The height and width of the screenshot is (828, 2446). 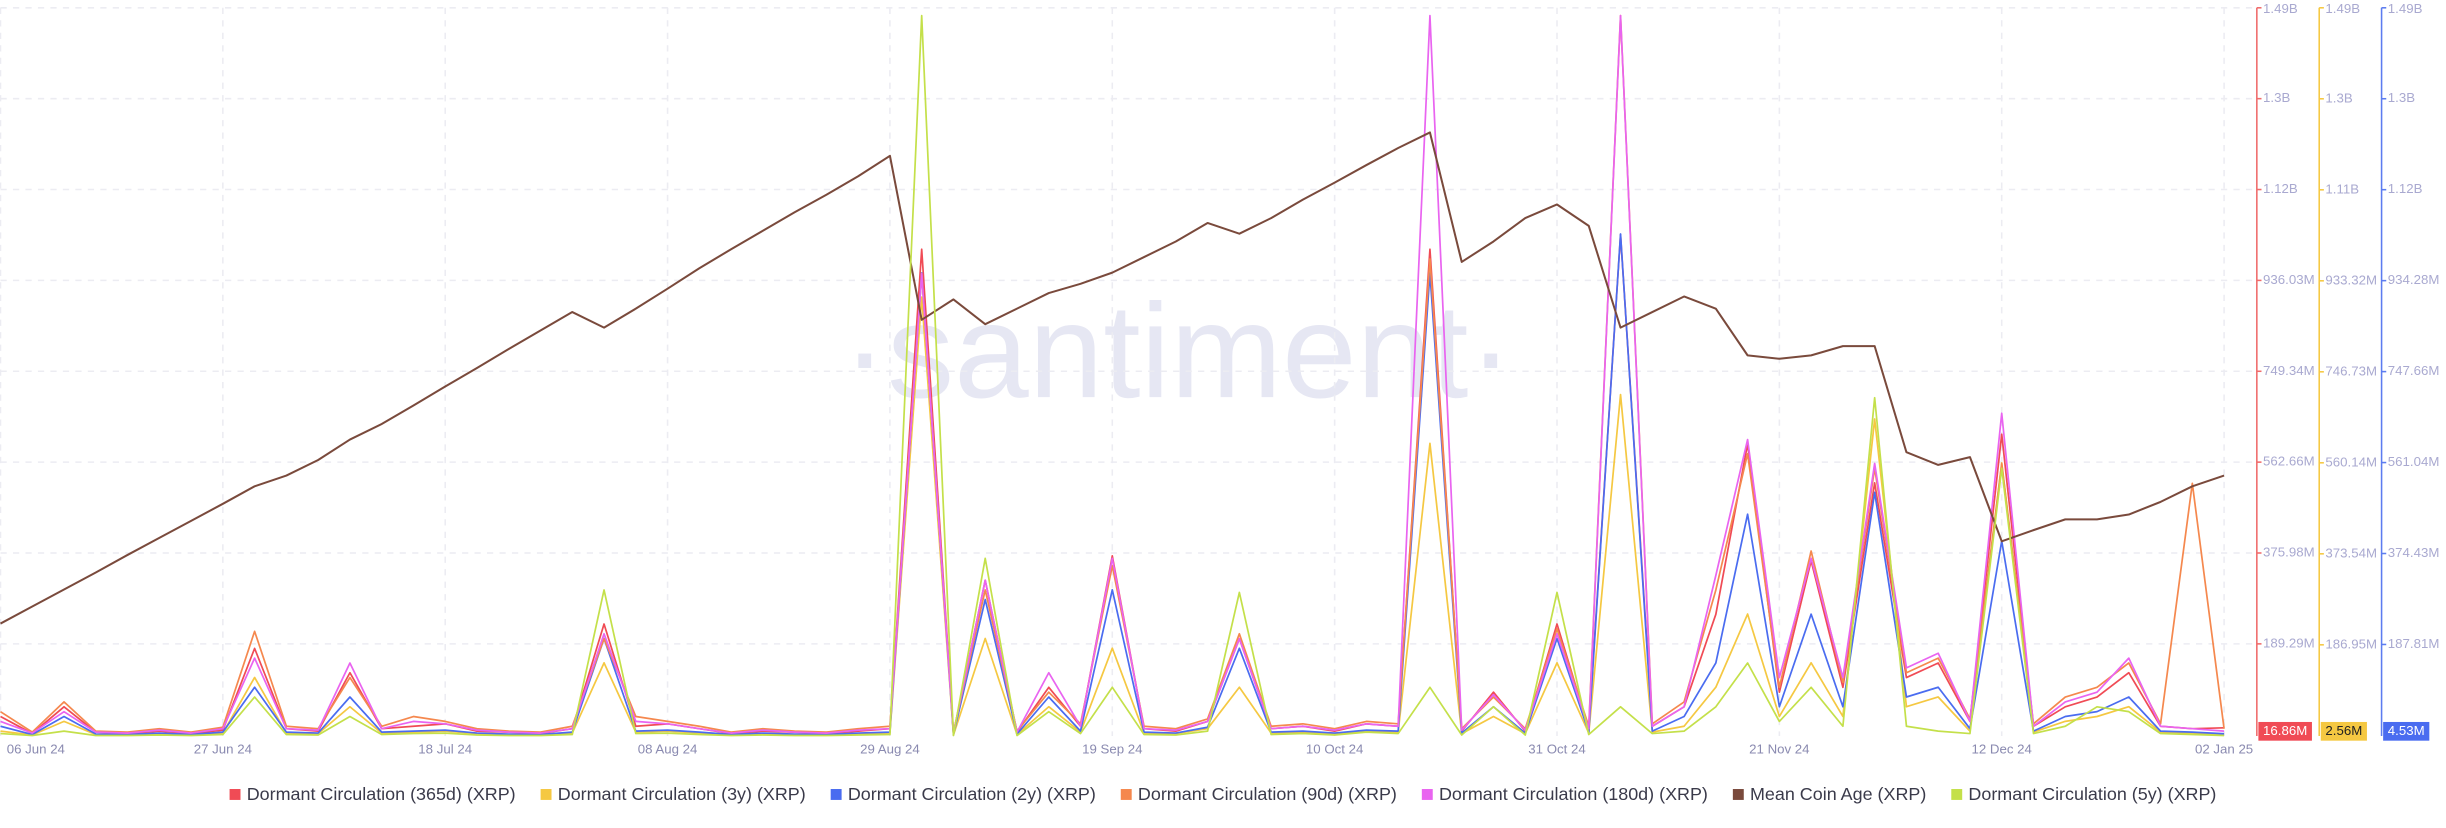 What do you see at coordinates (2289, 642) in the screenshot?
I see `y-tick-label: 189.29M` at bounding box center [2289, 642].